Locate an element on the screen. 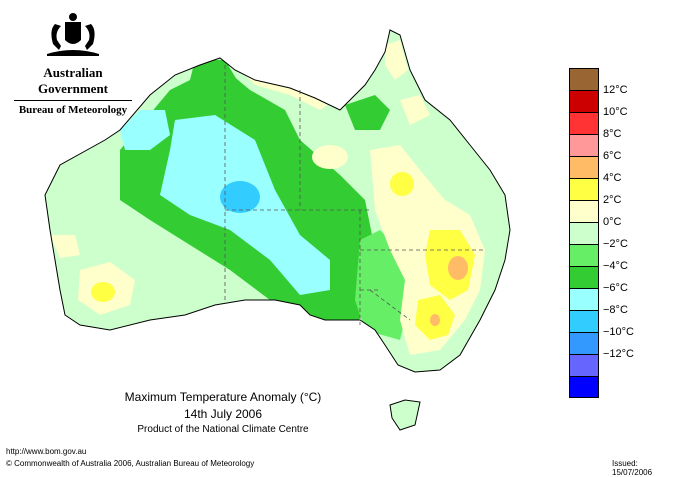 This screenshot has height=477, width=680. legend-tick-label: −12°C is located at coordinates (619, 354).